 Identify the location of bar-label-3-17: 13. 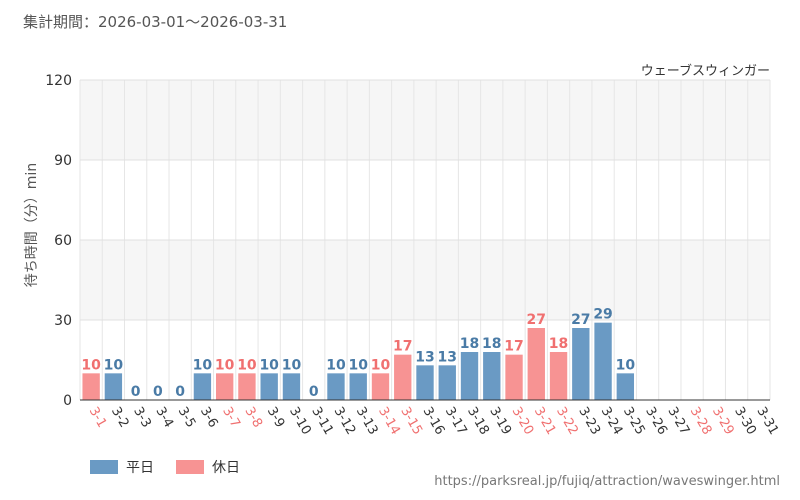
(447, 357).